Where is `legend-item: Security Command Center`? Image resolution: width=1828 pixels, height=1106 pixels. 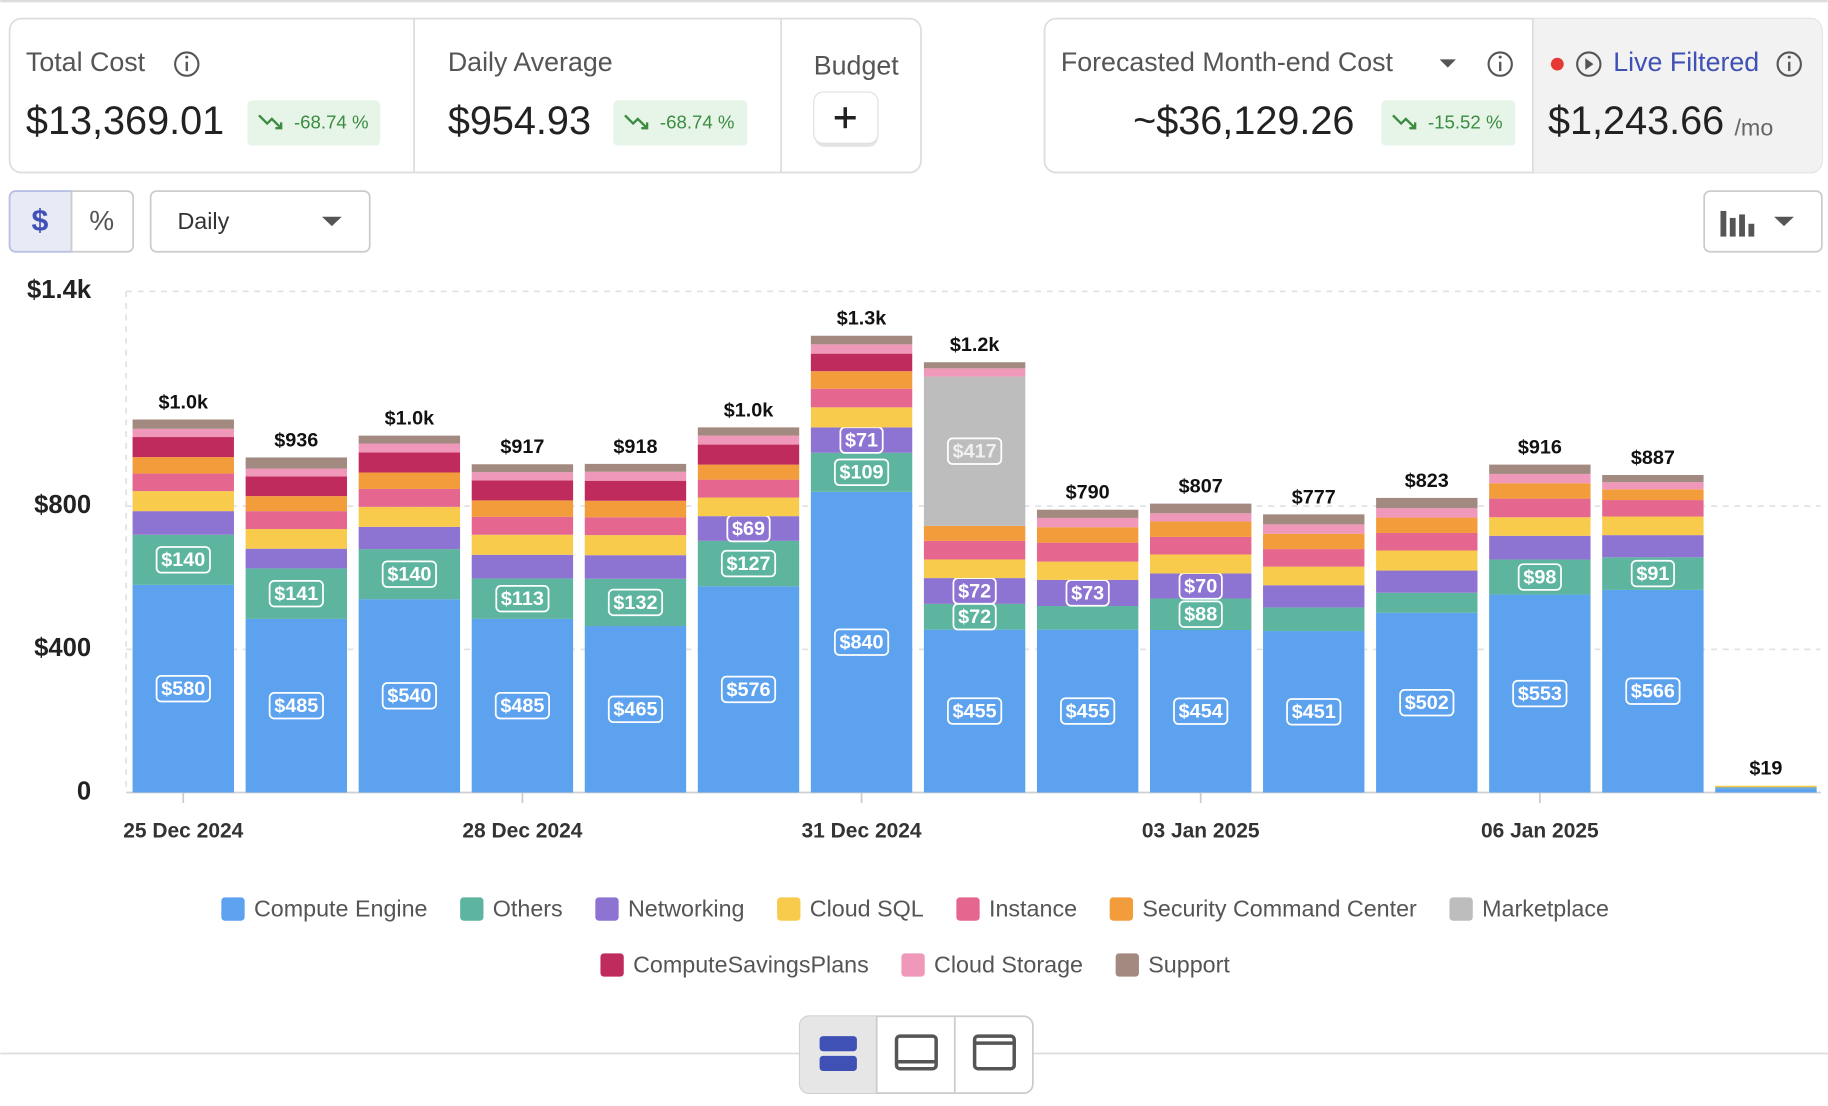
legend-item: Security Command Center is located at coordinates (1263, 908).